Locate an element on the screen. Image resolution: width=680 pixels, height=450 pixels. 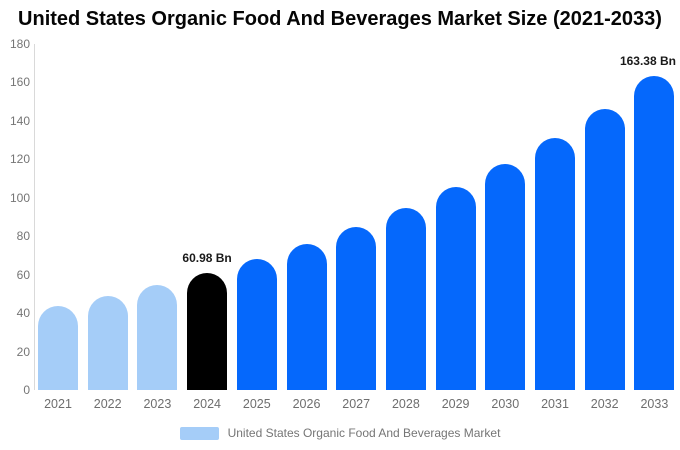
y-tick-label: 100 is located at coordinates (19, 197).